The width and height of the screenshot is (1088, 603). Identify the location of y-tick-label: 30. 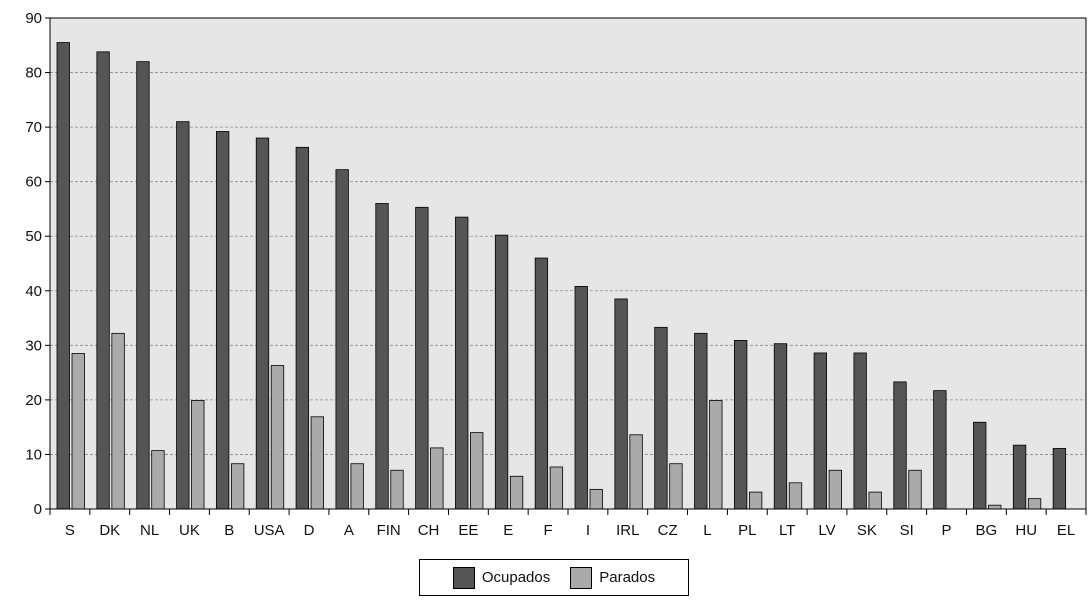
(33, 345).